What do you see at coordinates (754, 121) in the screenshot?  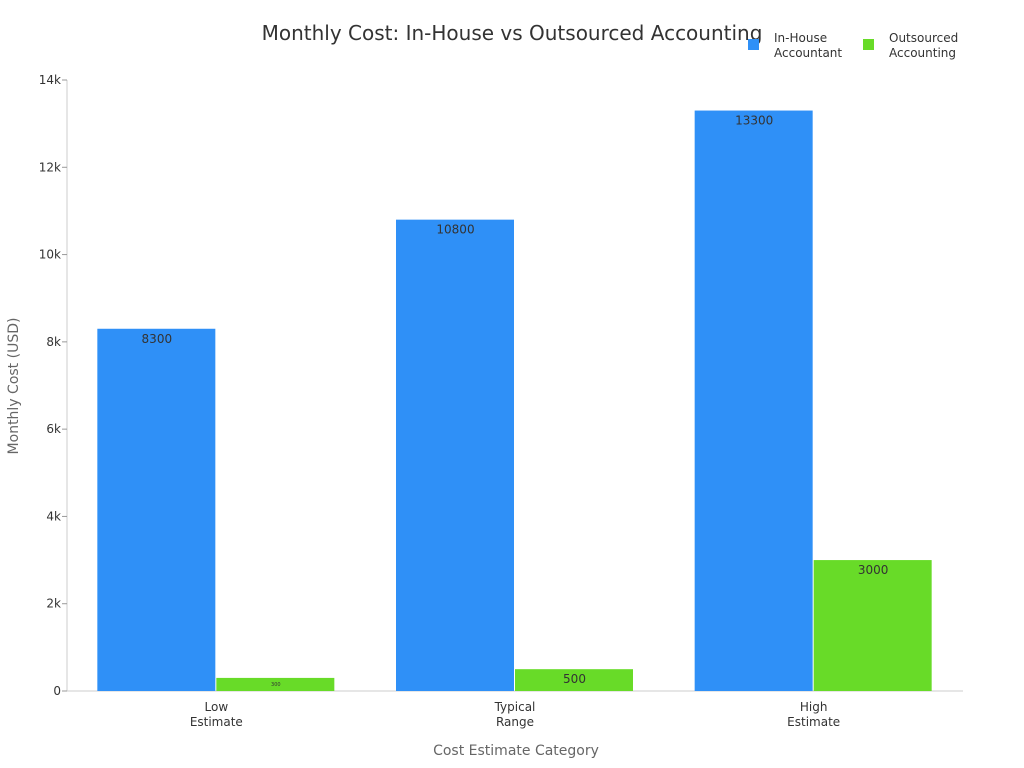 I see `data-label: 13300` at bounding box center [754, 121].